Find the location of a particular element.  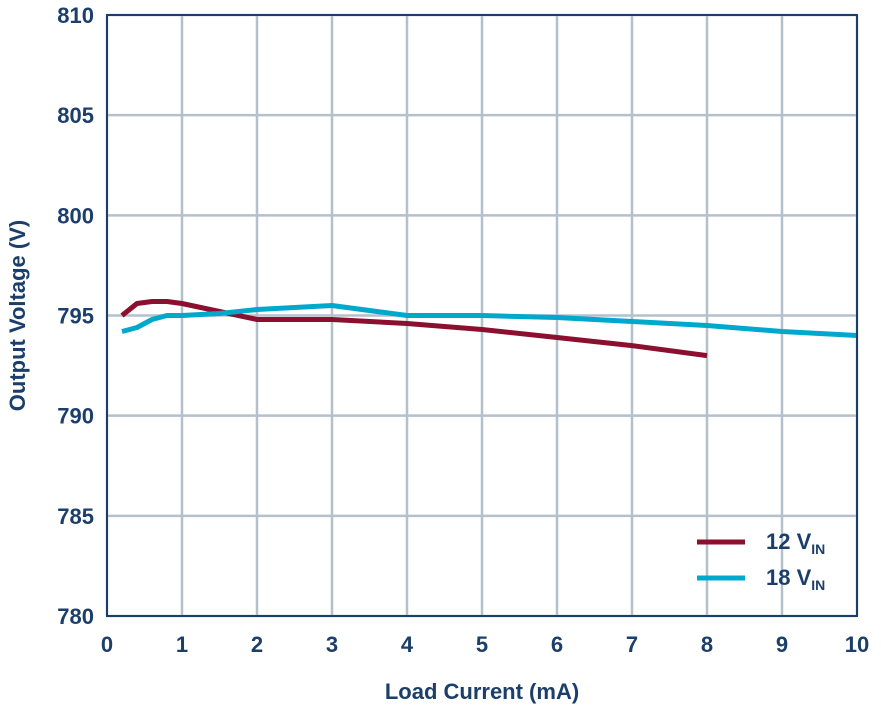

y-tick-label-1: 785 is located at coordinates (75, 516).